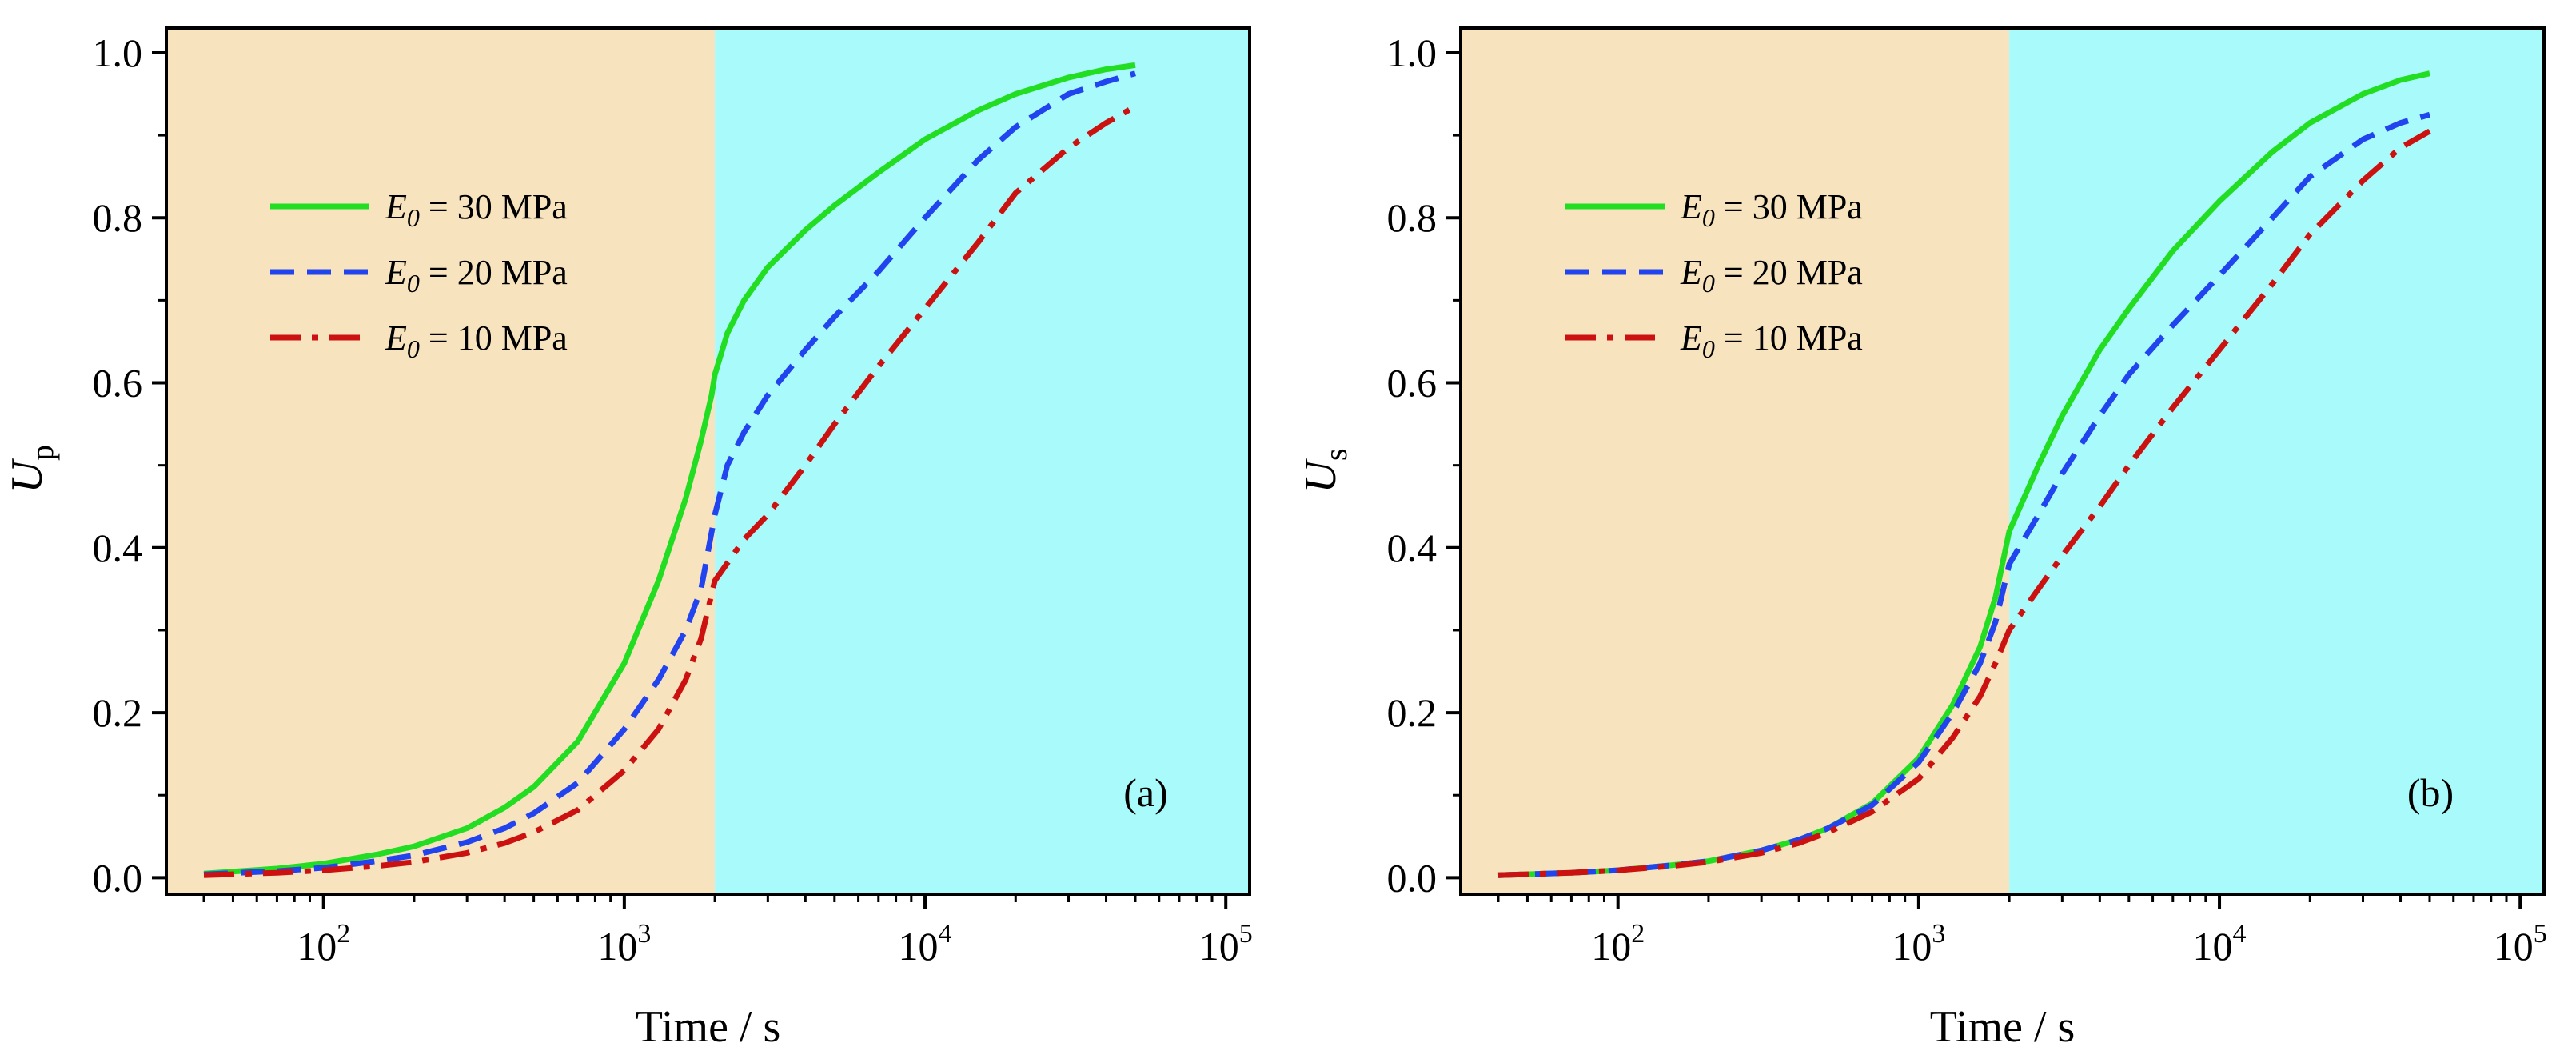  Describe the element at coordinates (1325, 470) in the screenshot. I see `y-axis-title: Us` at that location.